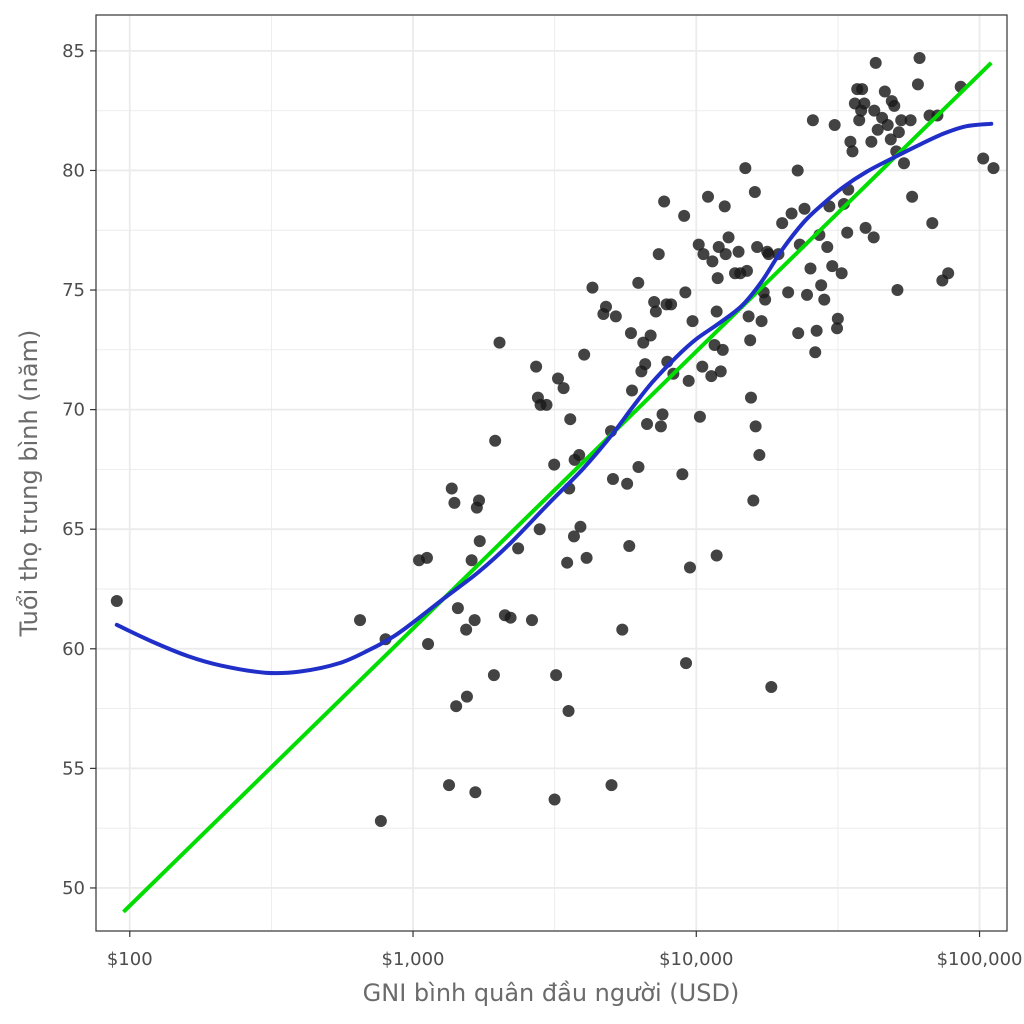 The height and width of the screenshot is (1024, 1024). What do you see at coordinates (73, 649) in the screenshot?
I see `y-tick-label: 60` at bounding box center [73, 649].